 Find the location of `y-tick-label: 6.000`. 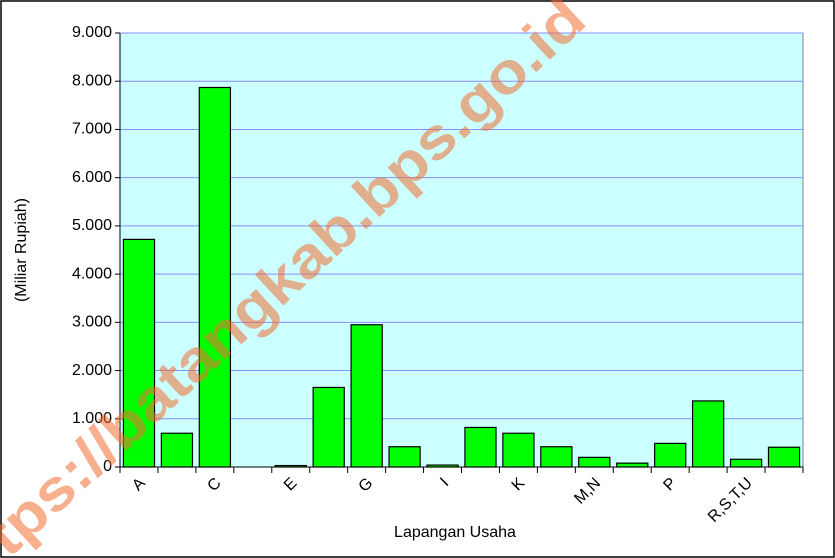

y-tick-label: 6.000 is located at coordinates (92, 177).